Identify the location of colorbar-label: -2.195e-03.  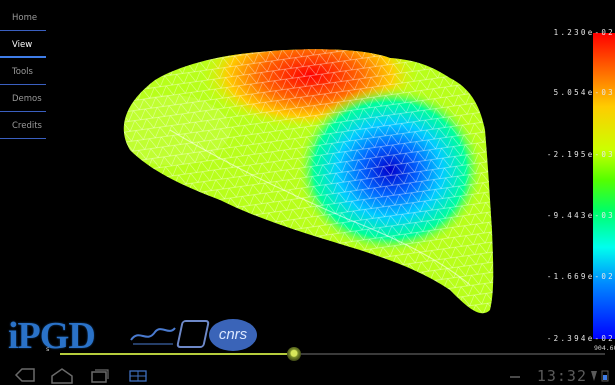
(580, 154).